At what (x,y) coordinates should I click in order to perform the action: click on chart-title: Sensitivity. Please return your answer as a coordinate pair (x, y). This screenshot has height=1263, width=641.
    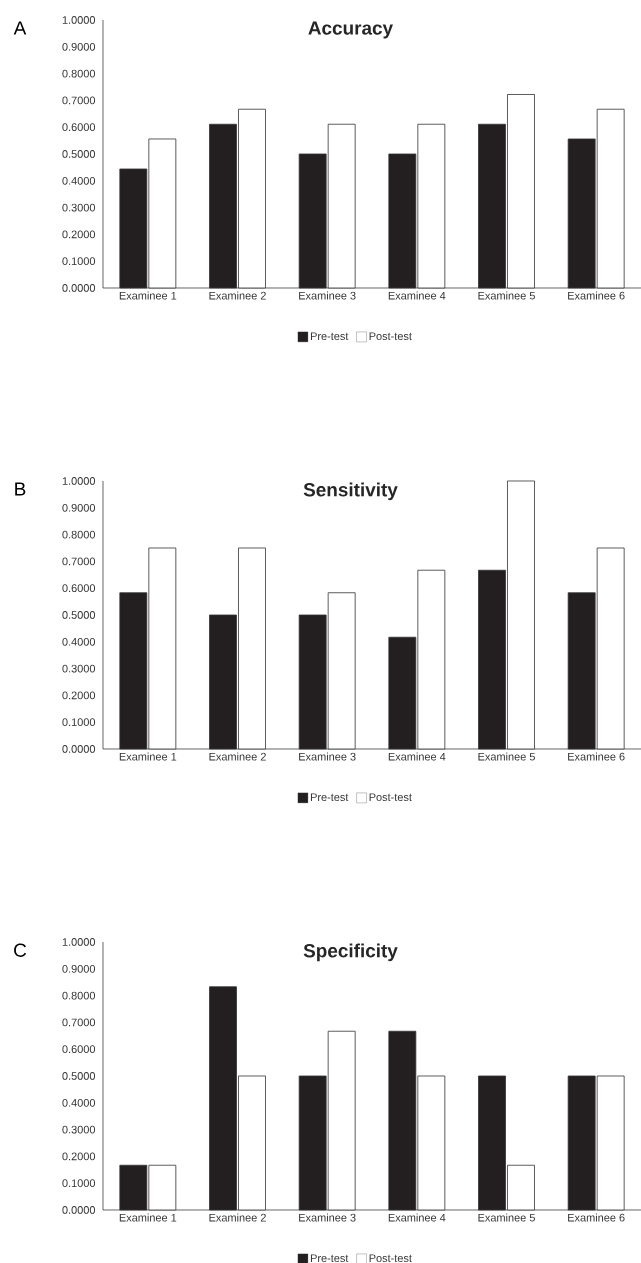
    Looking at the image, I should click on (350, 491).